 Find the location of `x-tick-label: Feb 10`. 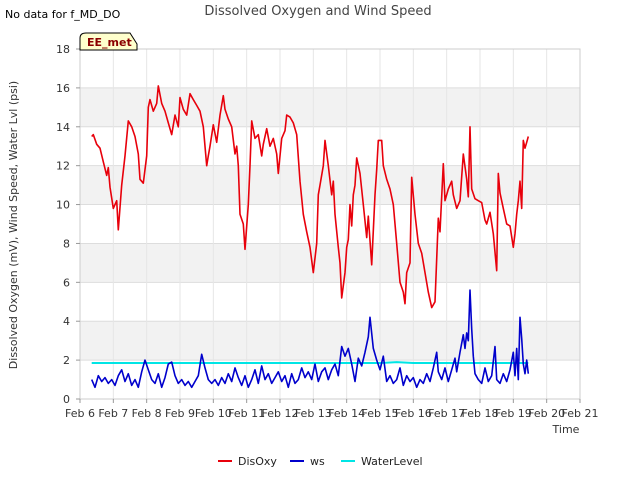

x-tick-label: Feb 10 is located at coordinates (213, 413).